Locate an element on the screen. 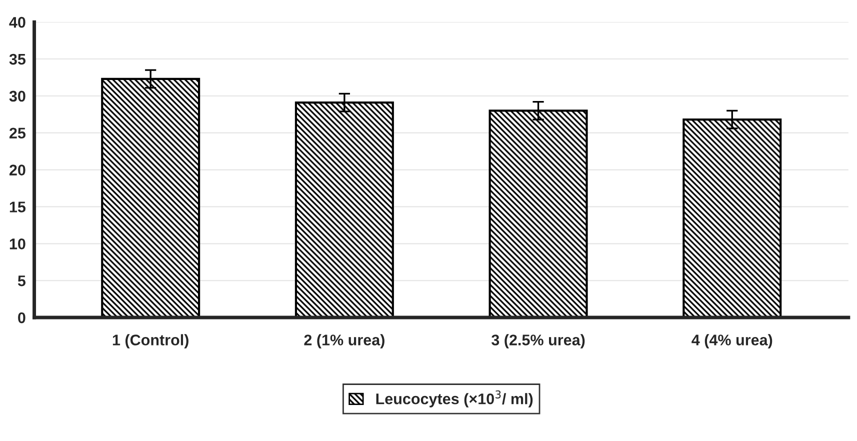 The width and height of the screenshot is (857, 441). y-tick-label: 25 is located at coordinates (17, 133).